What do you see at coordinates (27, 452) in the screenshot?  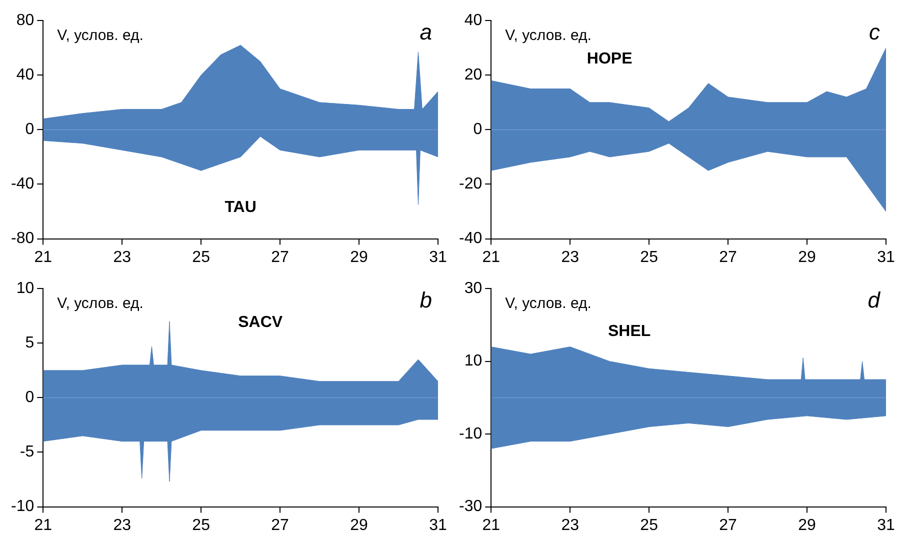 I see `y-tick-label: -5` at bounding box center [27, 452].